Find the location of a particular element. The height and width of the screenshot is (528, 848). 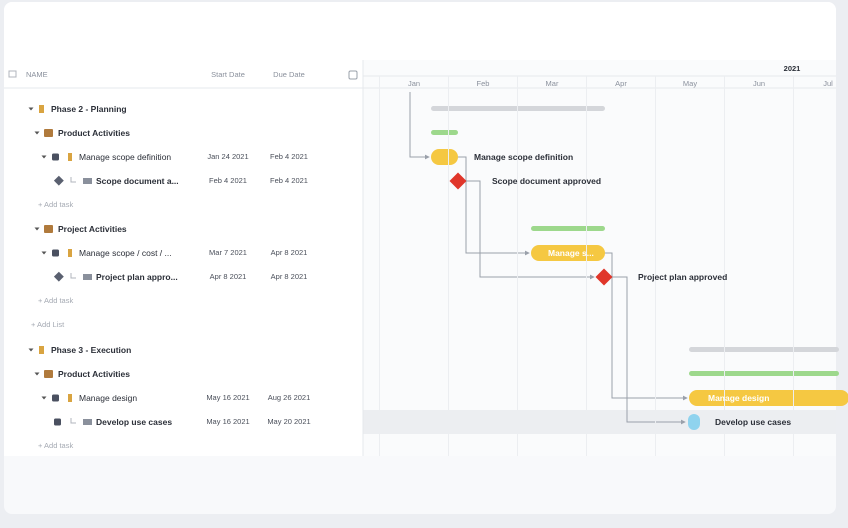

phase-name: Phase 3 - Execution is located at coordinates (91, 350).